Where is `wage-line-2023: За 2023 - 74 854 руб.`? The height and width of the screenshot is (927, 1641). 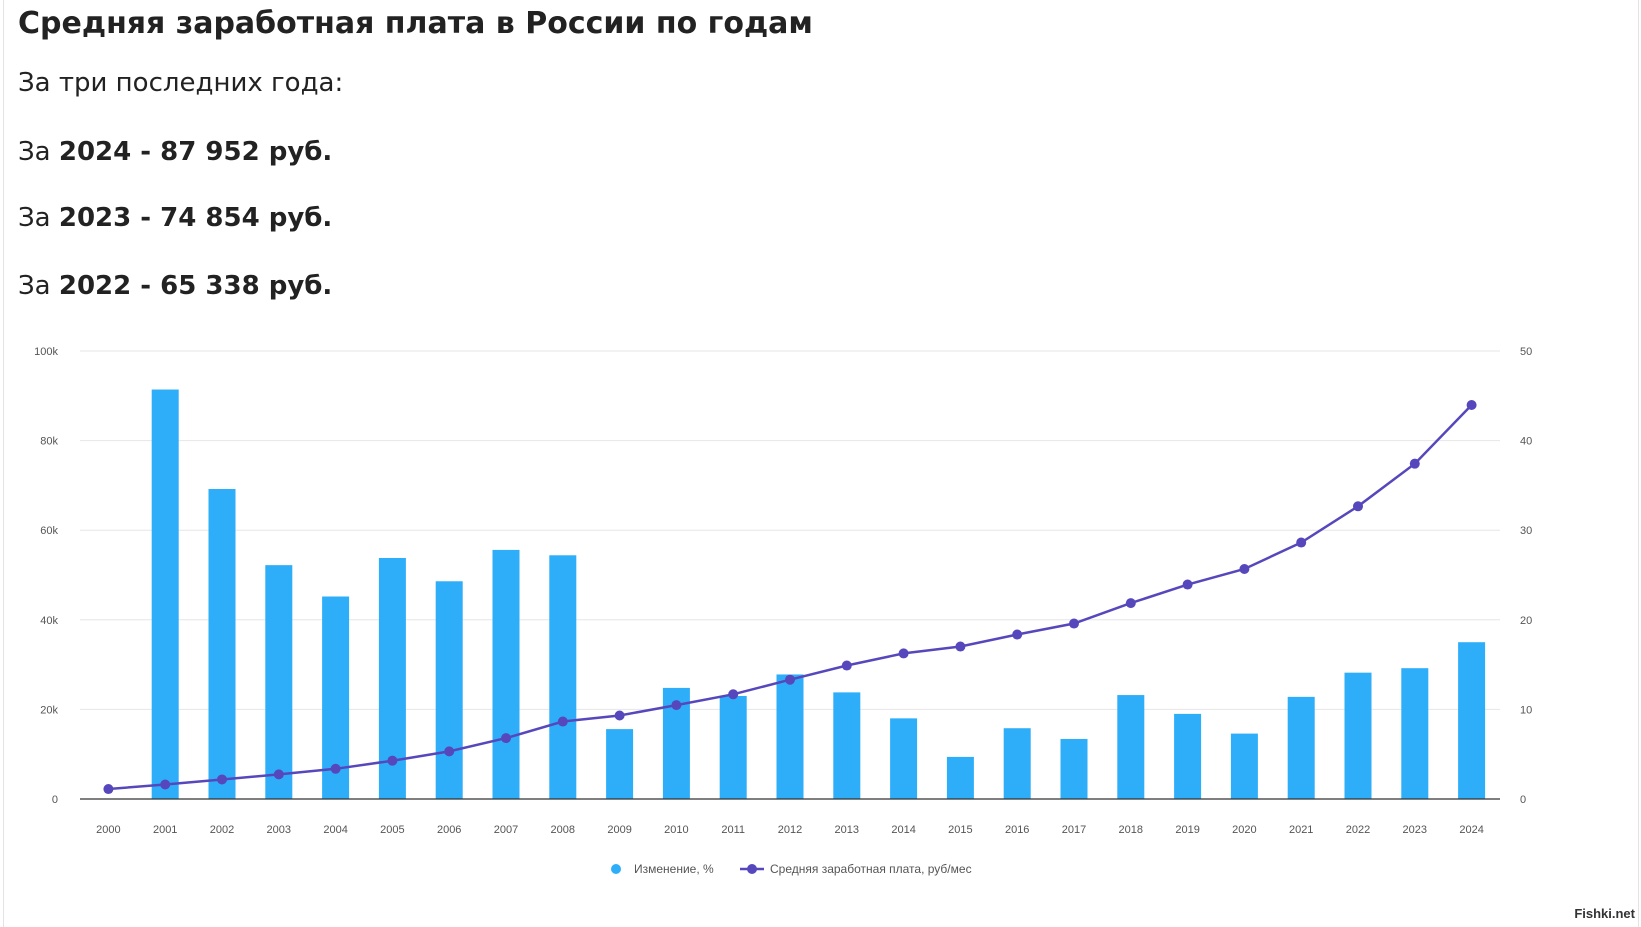
wage-line-2023: За 2023 - 74 854 руб. is located at coordinates (175, 218).